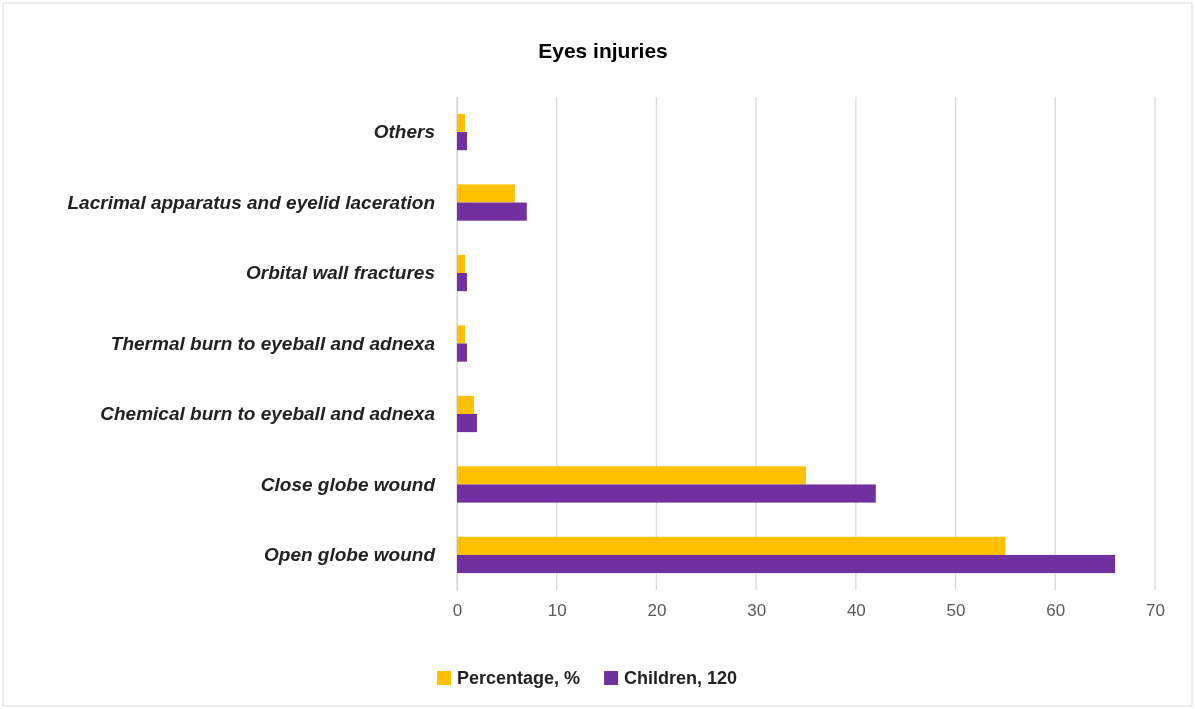  Describe the element at coordinates (350, 555) in the screenshot. I see `y-tick-label: Open globe wound` at that location.